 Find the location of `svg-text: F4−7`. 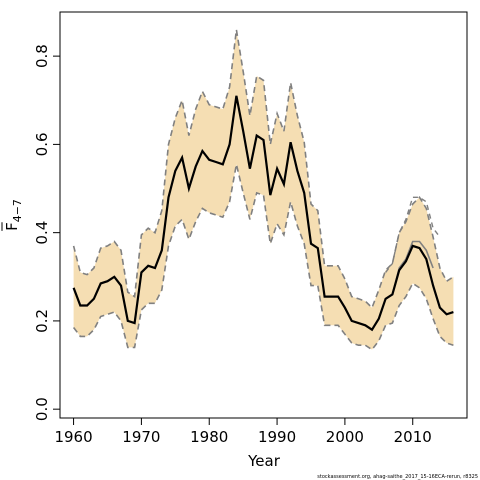

svg-text: F4−7 is located at coordinates (13, 215).